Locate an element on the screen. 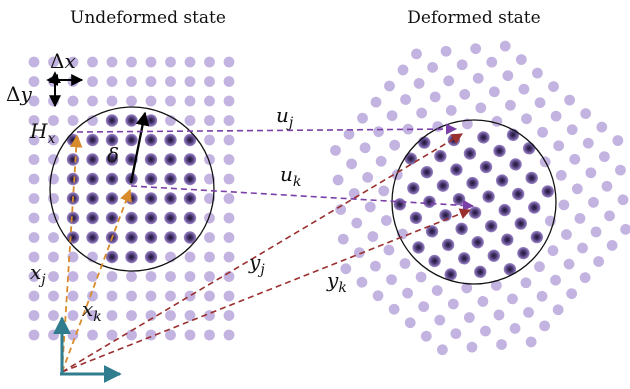 This screenshot has width=630, height=389. delta-arrow is located at coordinates (139, 147).